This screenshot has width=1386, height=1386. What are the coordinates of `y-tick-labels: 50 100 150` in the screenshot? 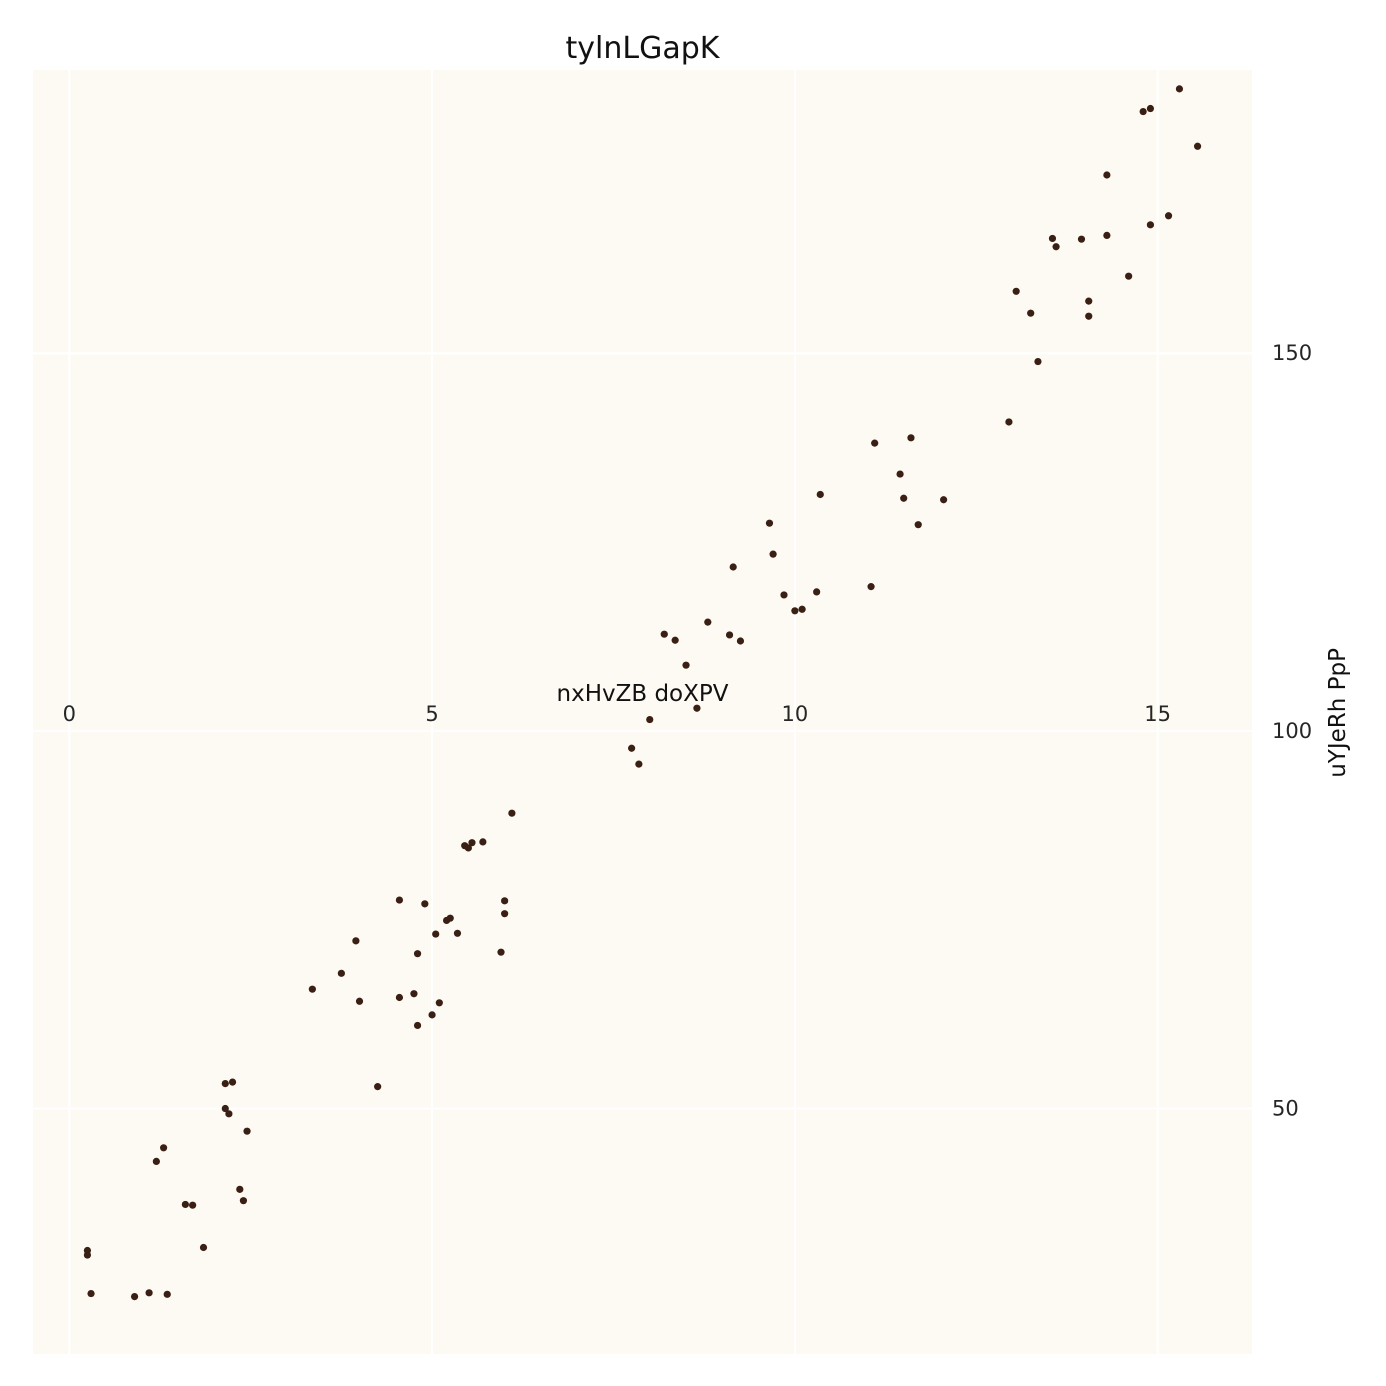 It's located at (1292, 730).